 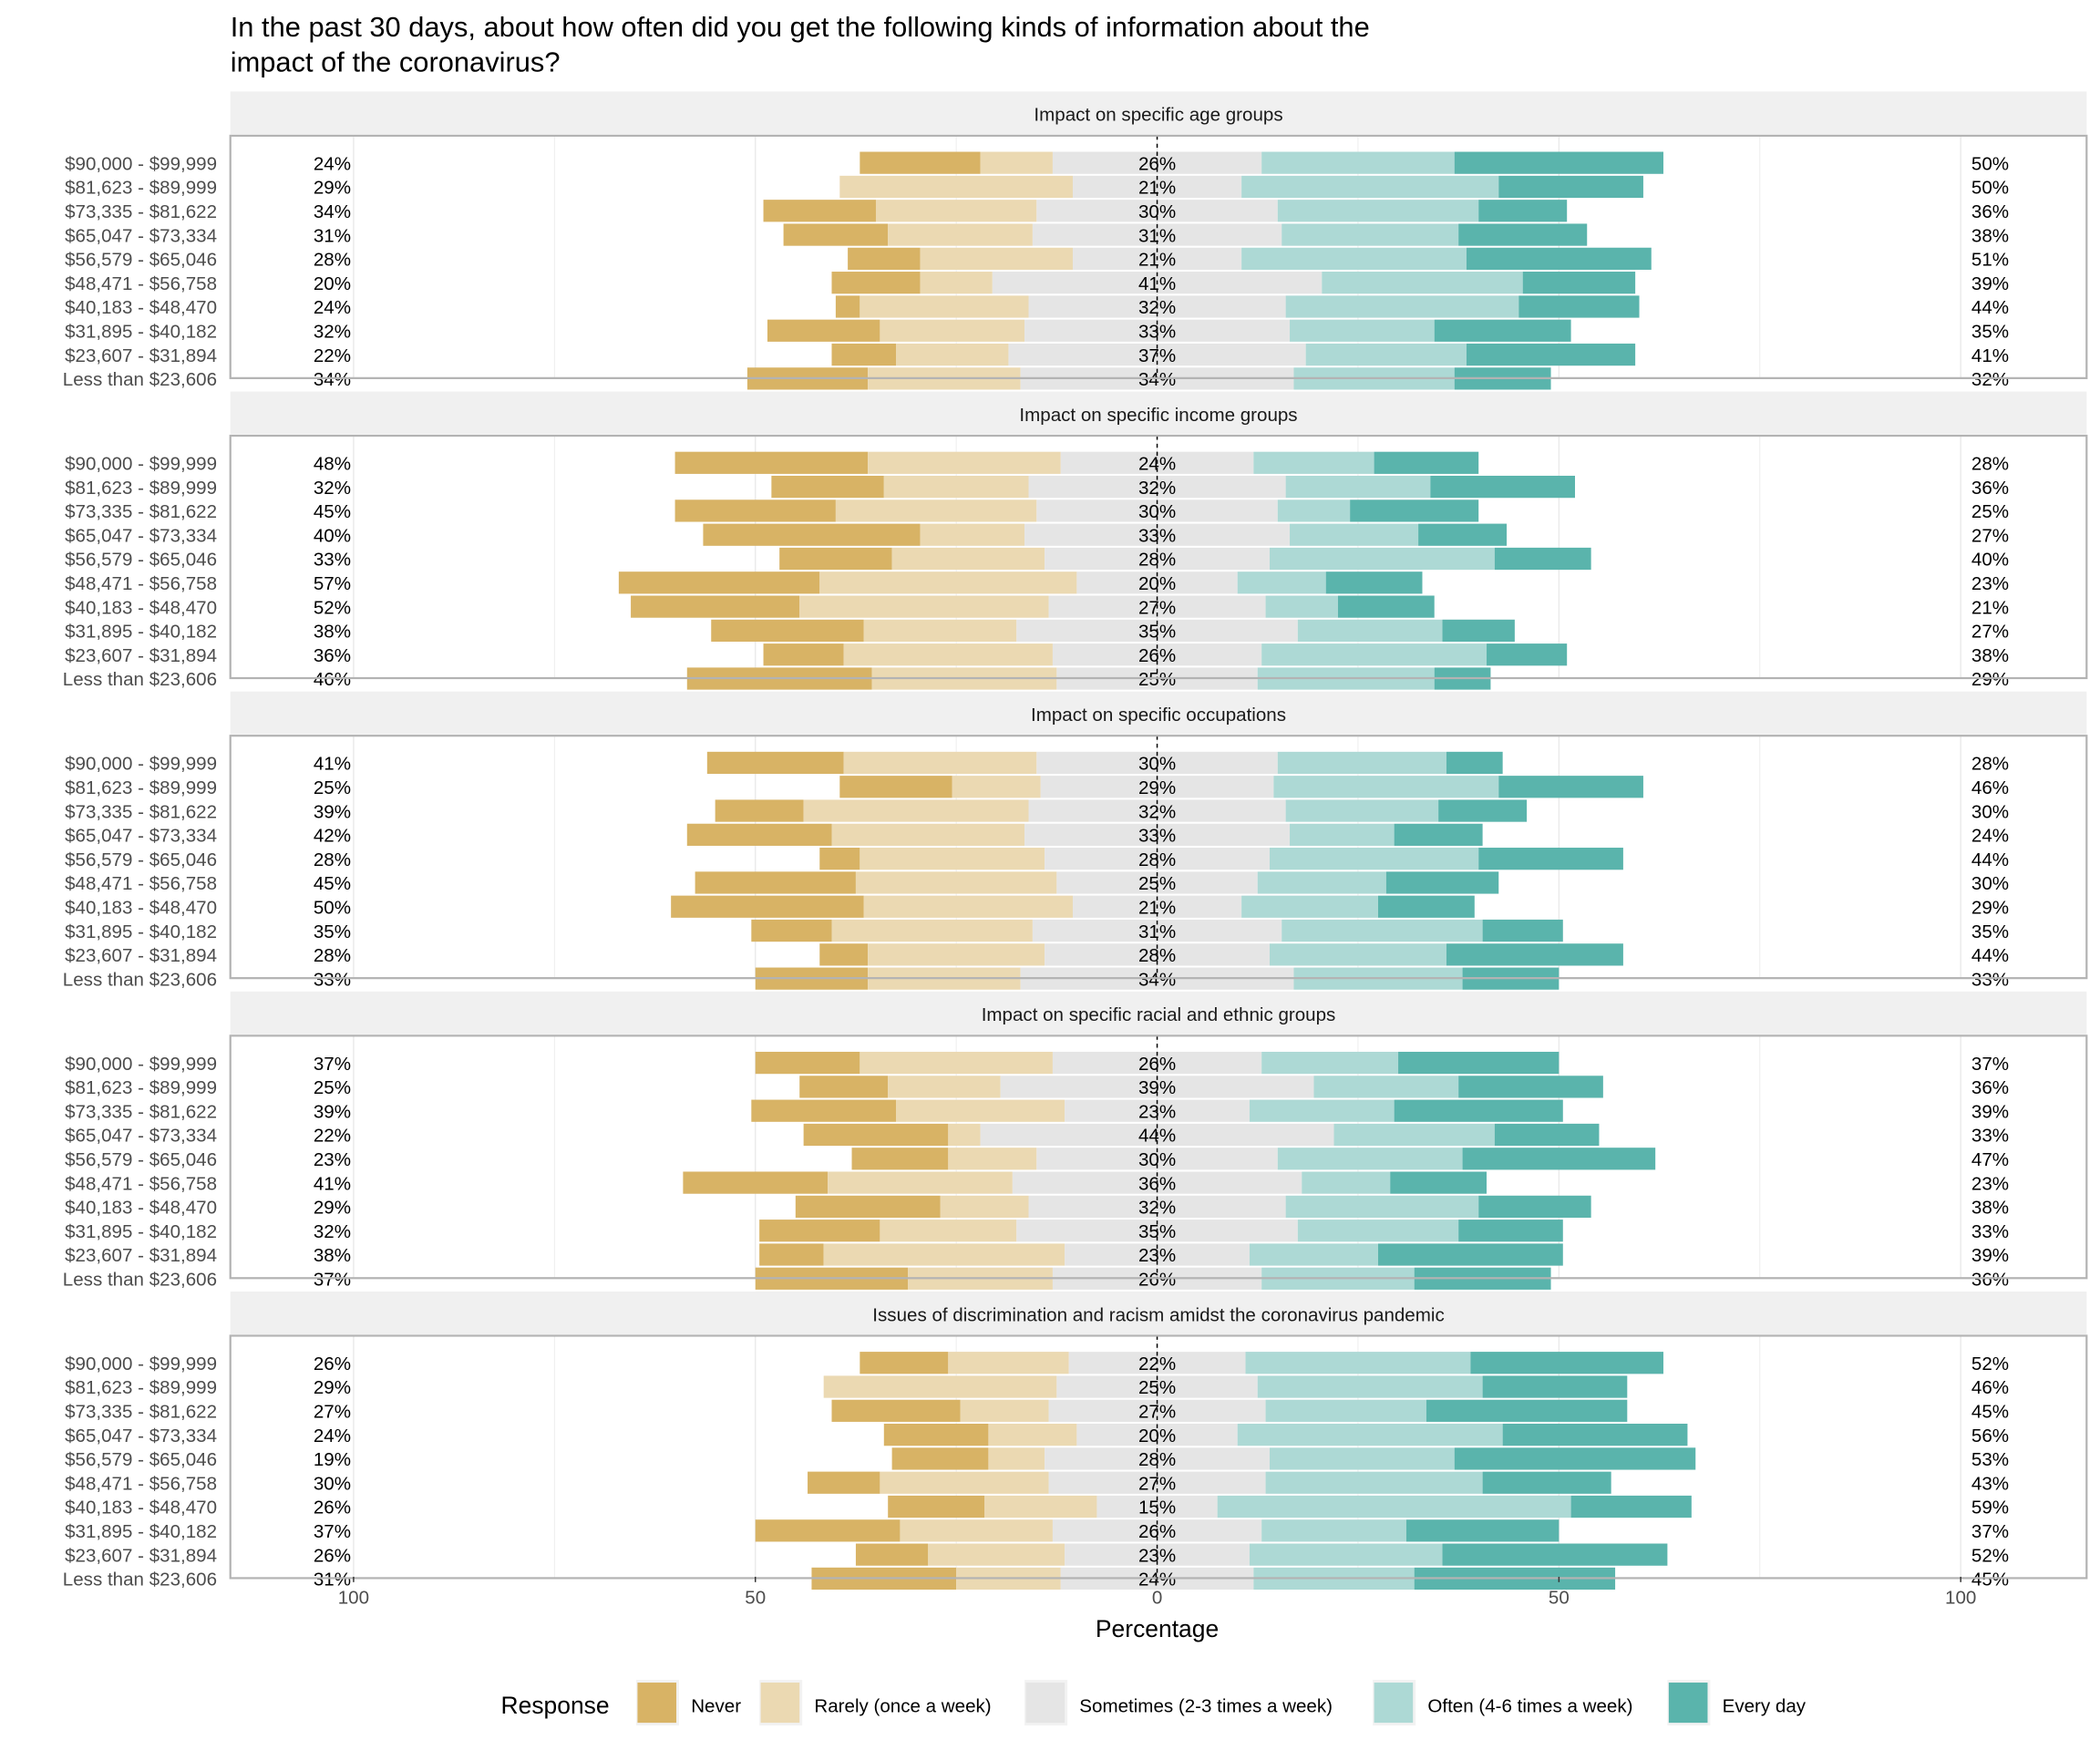 I want to click on bar-row: $73,335 - $81,622 27% 27% 45%, so click(x=1037, y=1411).